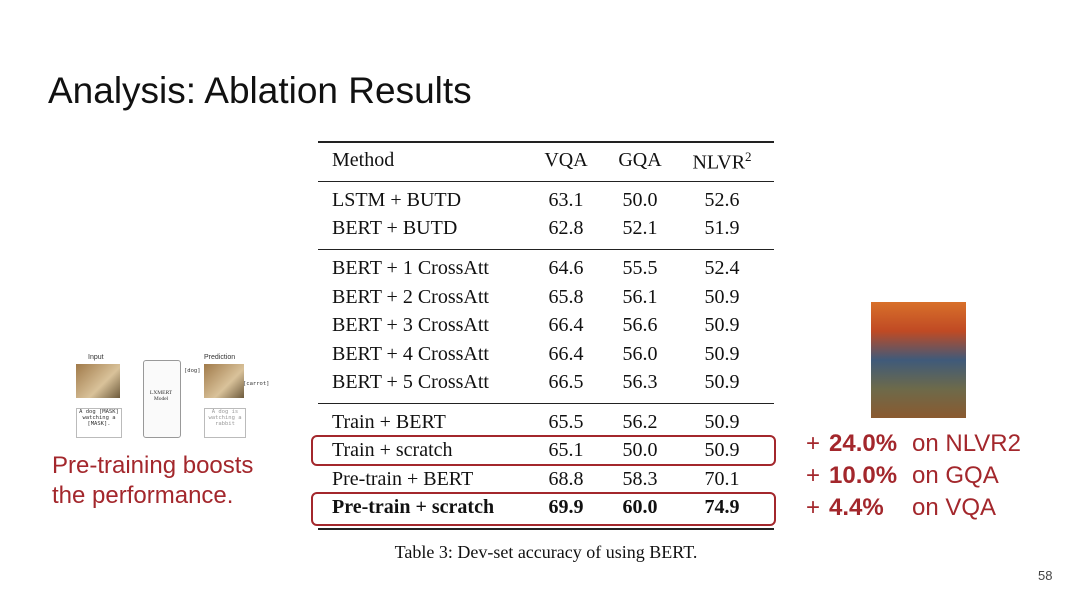 The width and height of the screenshot is (1080, 608). Describe the element at coordinates (640, 507) in the screenshot. I see `table-cell: 60.0` at that location.